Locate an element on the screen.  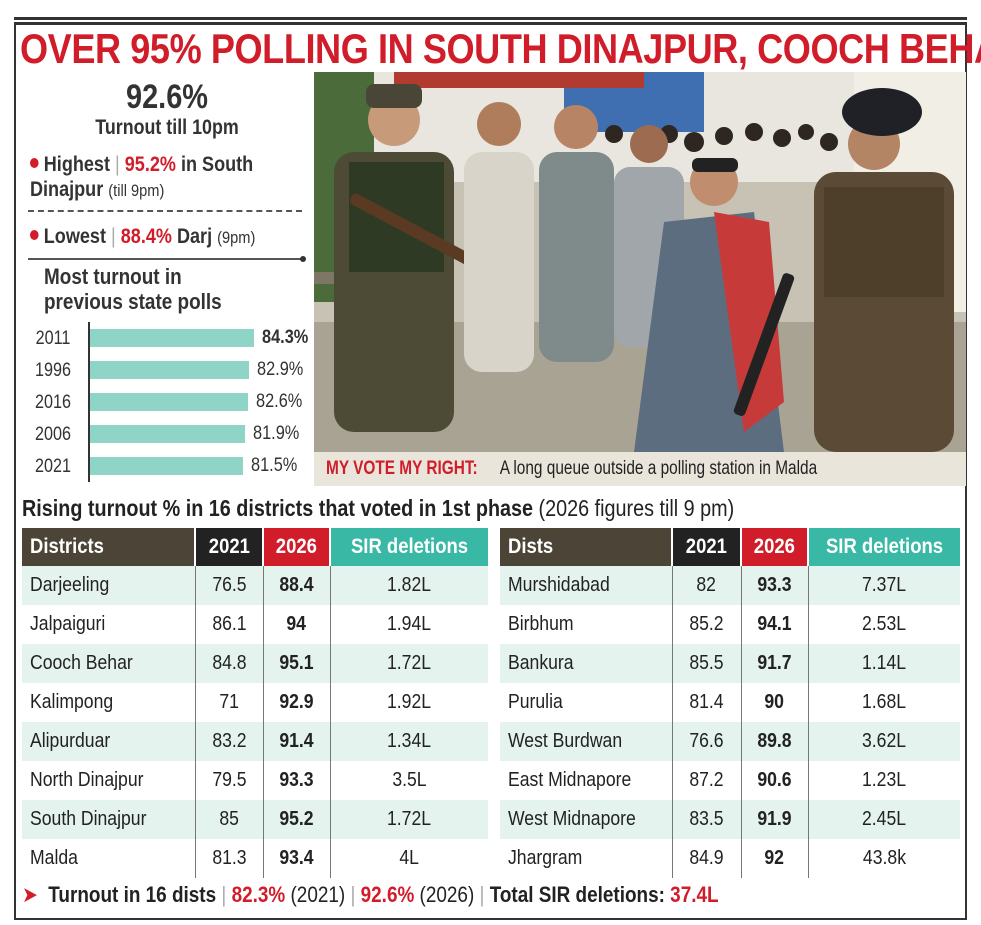
sir-deletions-cell: 43.8k is located at coordinates (884, 858).